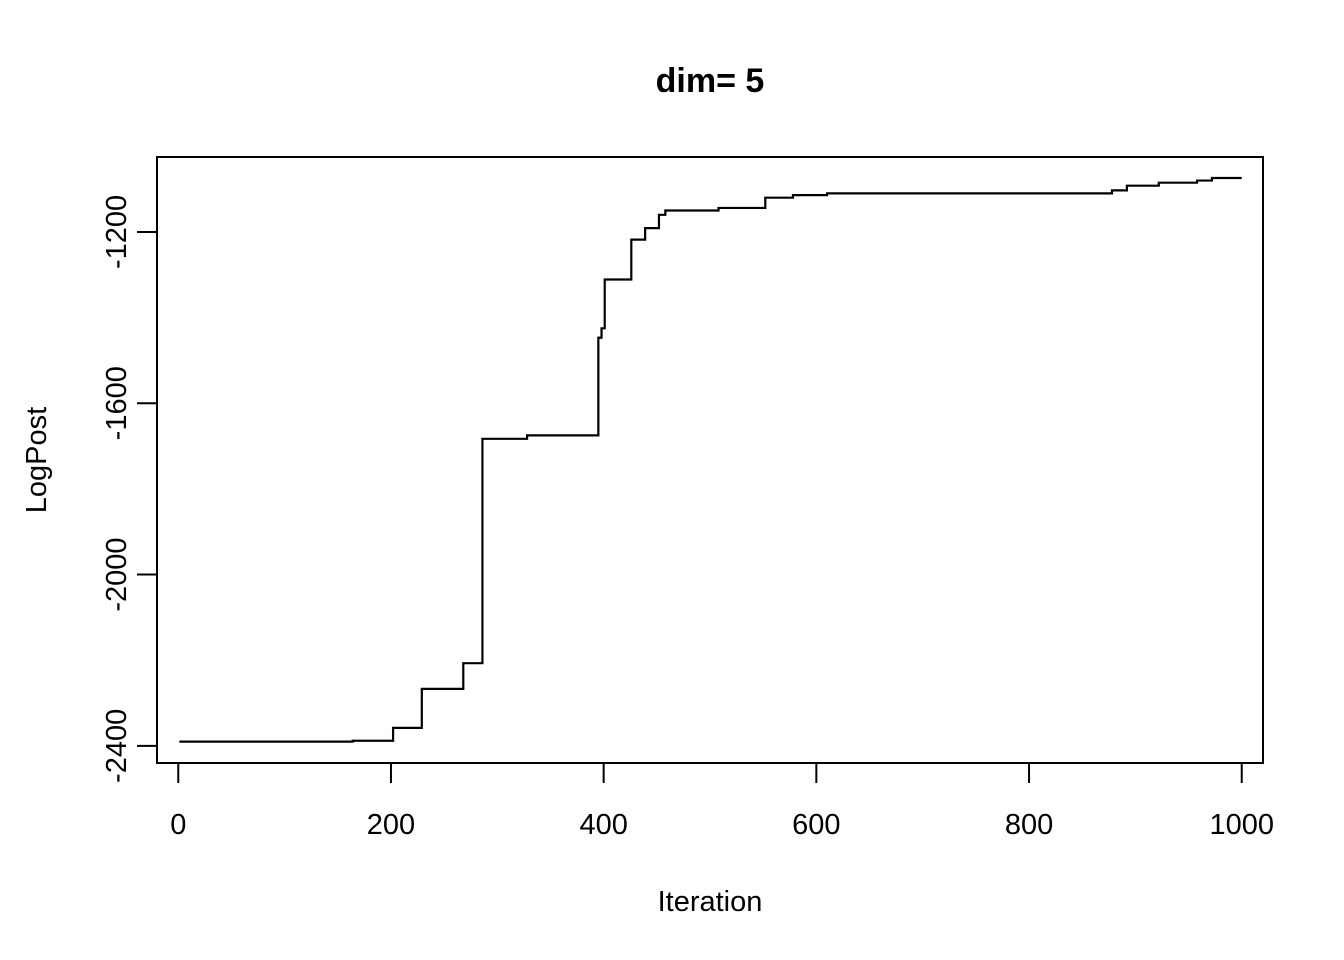  Describe the element at coordinates (710, 81) in the screenshot. I see `chart-title: dim= 5` at that location.